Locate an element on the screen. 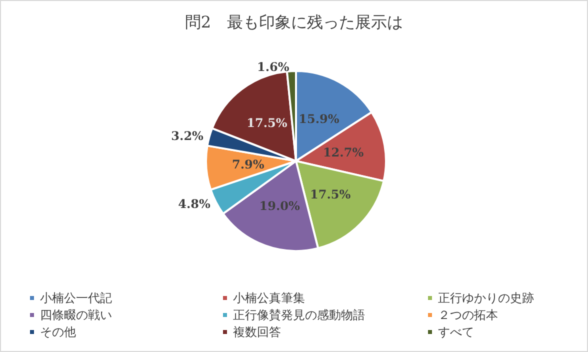 The height and width of the screenshot is (352, 588). chart-title: 問2 最も印象に残った展示は is located at coordinates (294, 22).